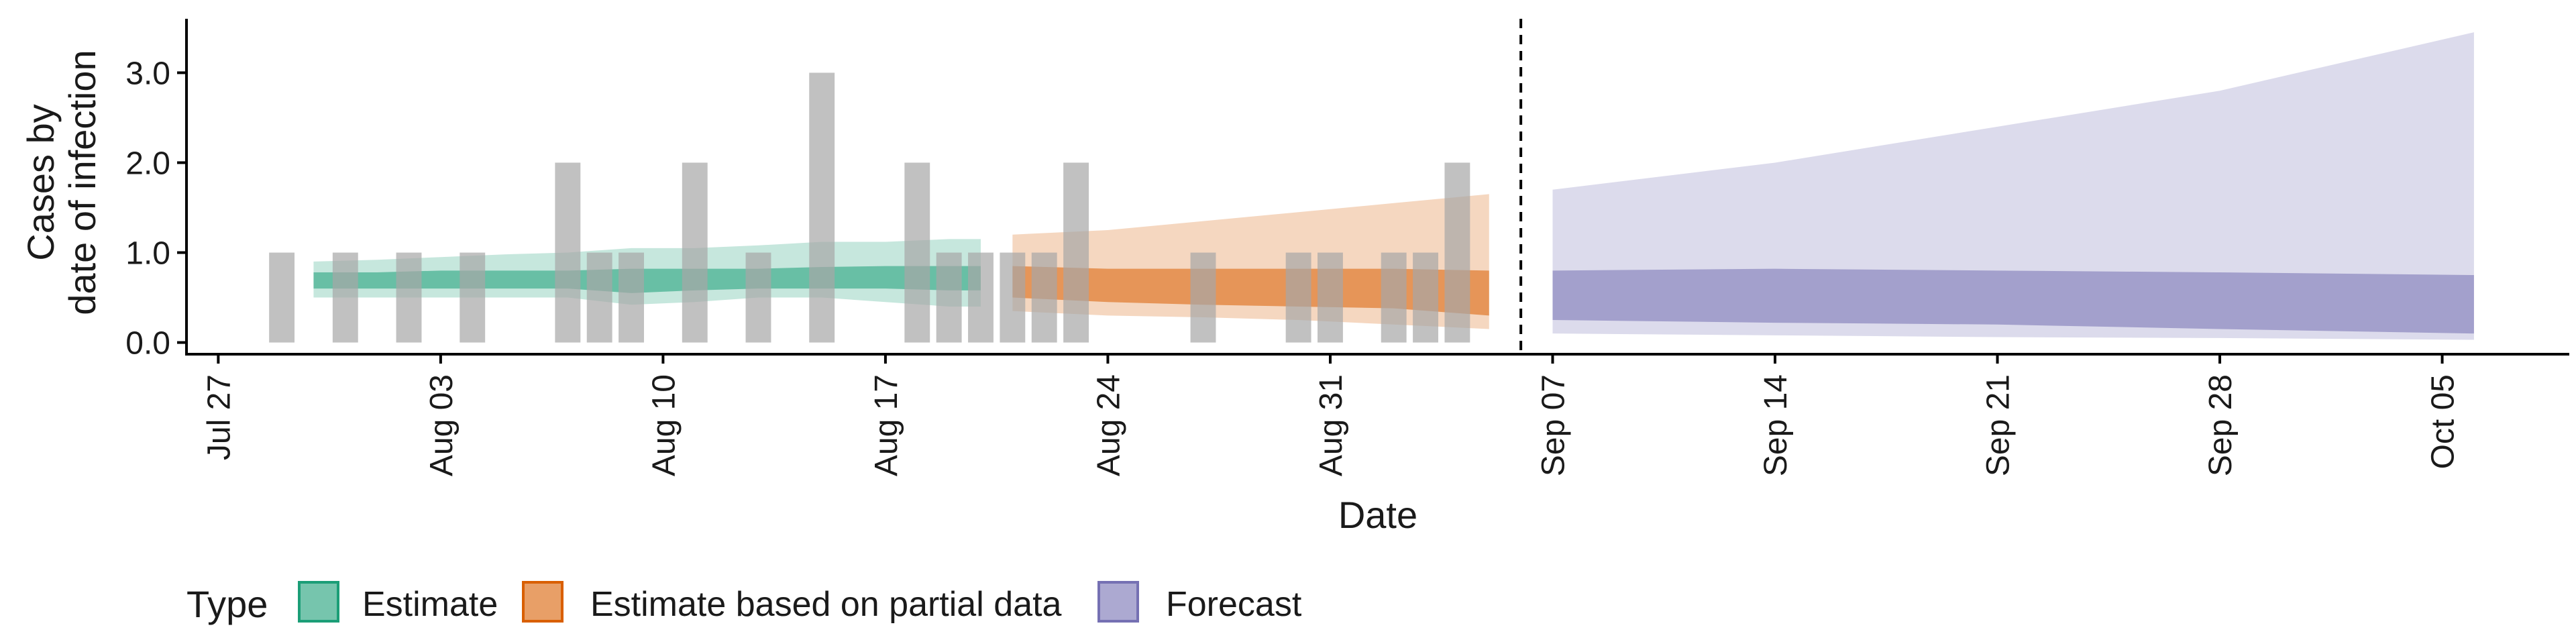  Describe the element at coordinates (1776, 425) in the screenshot. I see `x-tick-label: Sep 14` at that location.